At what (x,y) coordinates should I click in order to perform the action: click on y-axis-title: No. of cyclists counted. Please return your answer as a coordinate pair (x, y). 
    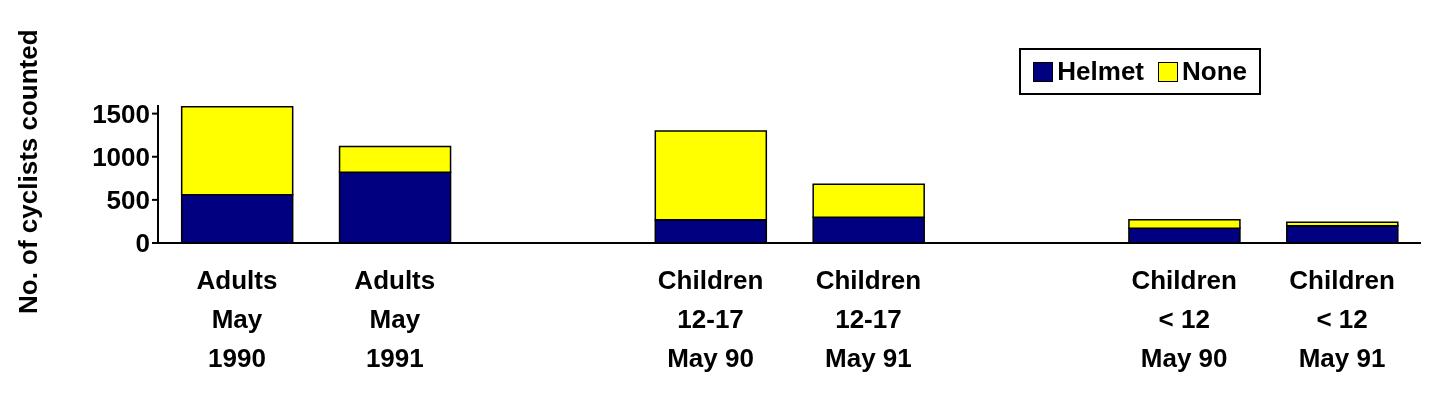
    Looking at the image, I should click on (28, 171).